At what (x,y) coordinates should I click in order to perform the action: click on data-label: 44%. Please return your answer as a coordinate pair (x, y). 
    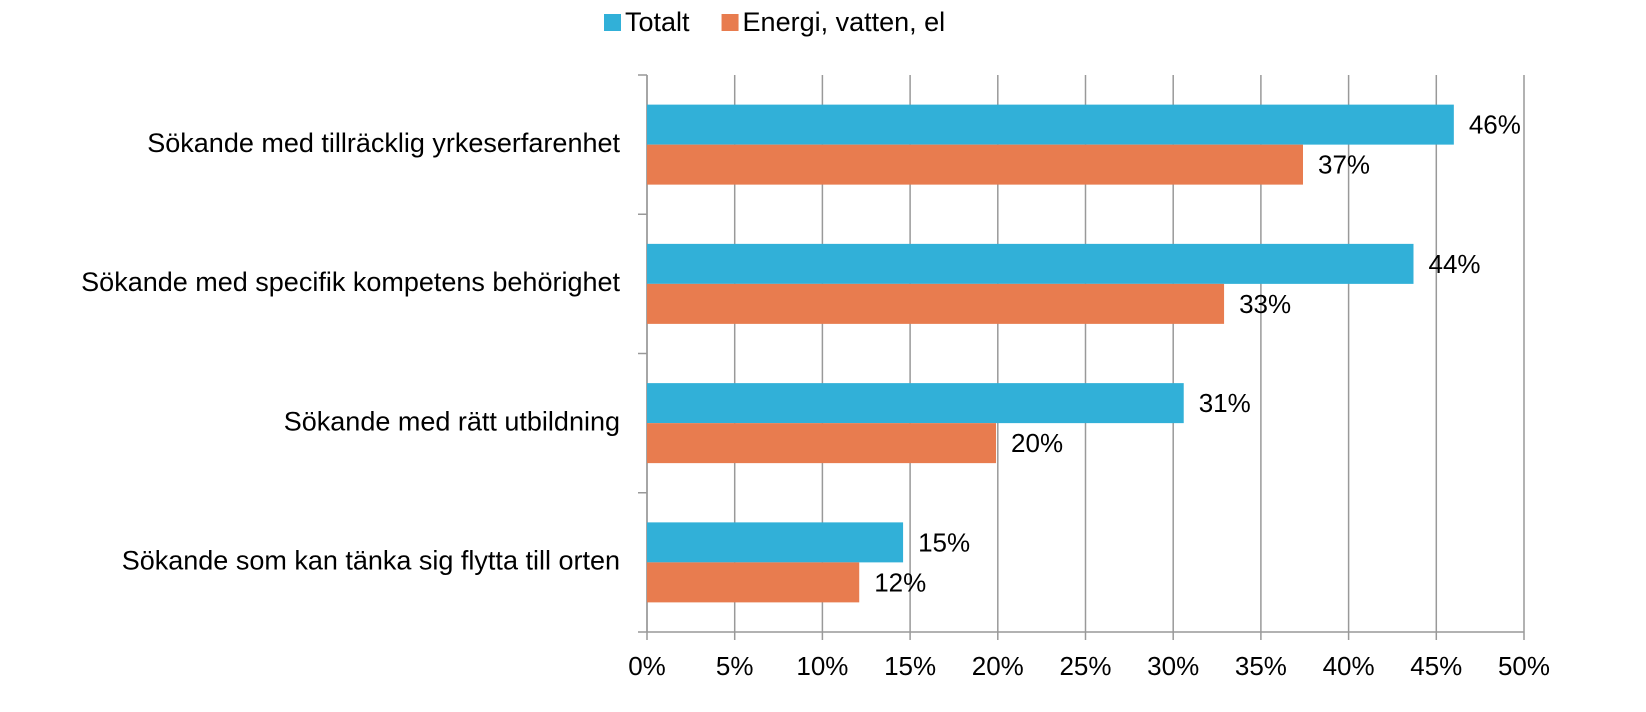
    Looking at the image, I should click on (1454, 264).